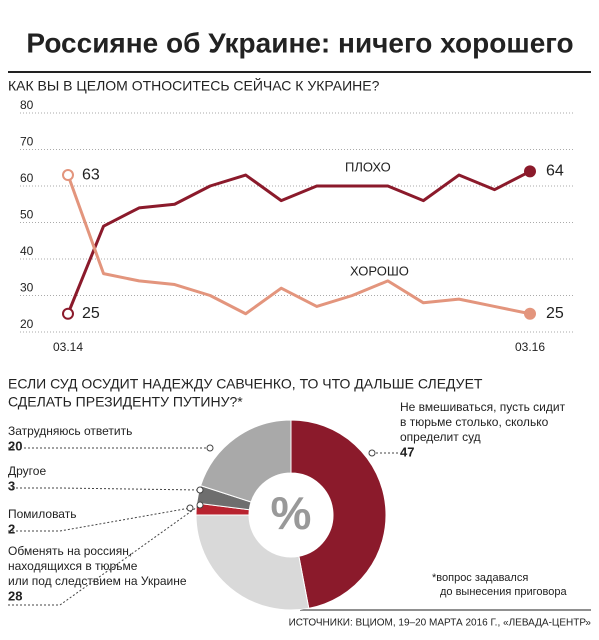  What do you see at coordinates (27, 251) in the screenshot?
I see `y-tick-label: 40` at bounding box center [27, 251].